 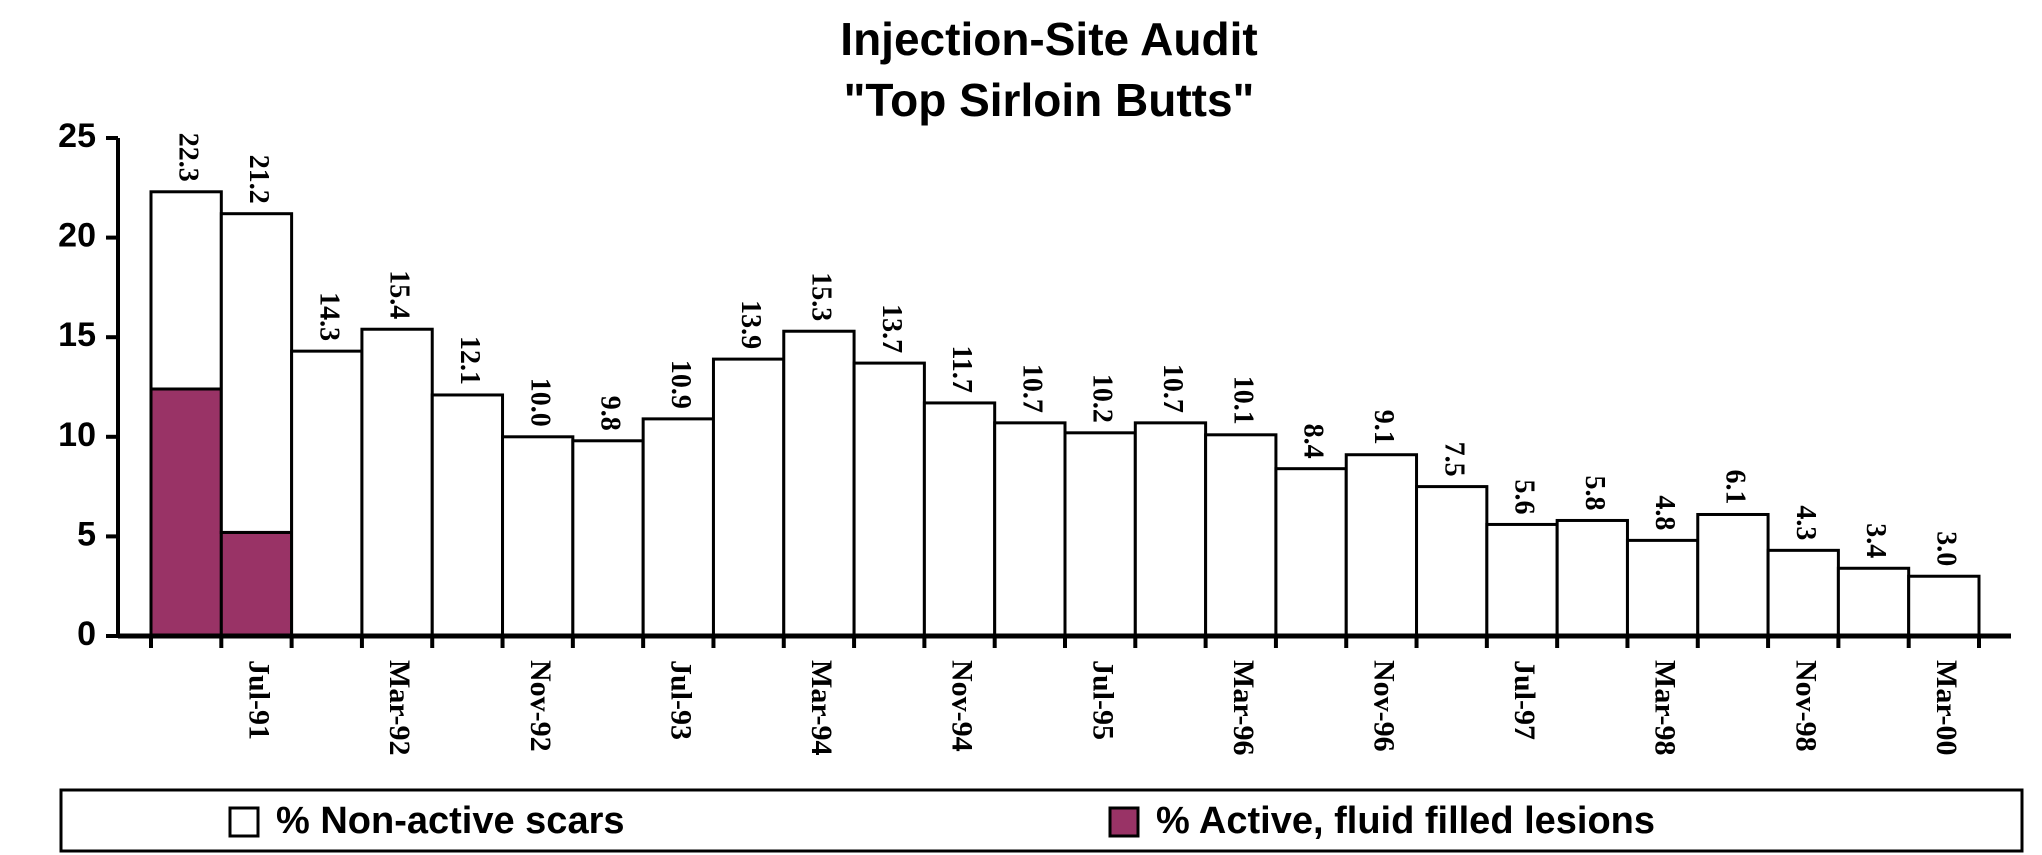 I want to click on data-label: 14.3, so click(x=328, y=316).